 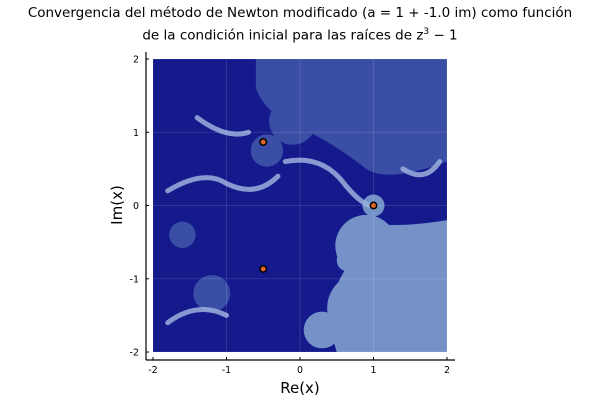 What do you see at coordinates (134, 353) in the screenshot?
I see `y-tick-label: -2` at bounding box center [134, 353].